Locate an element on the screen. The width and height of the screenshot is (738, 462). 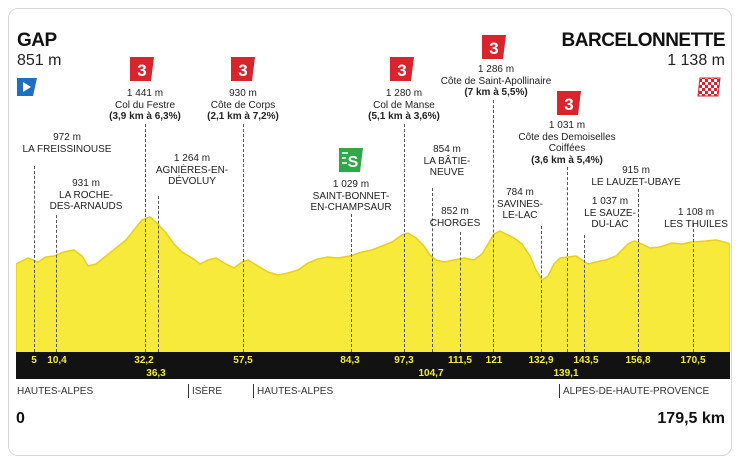
km-marker: 57,5 is located at coordinates (243, 360).